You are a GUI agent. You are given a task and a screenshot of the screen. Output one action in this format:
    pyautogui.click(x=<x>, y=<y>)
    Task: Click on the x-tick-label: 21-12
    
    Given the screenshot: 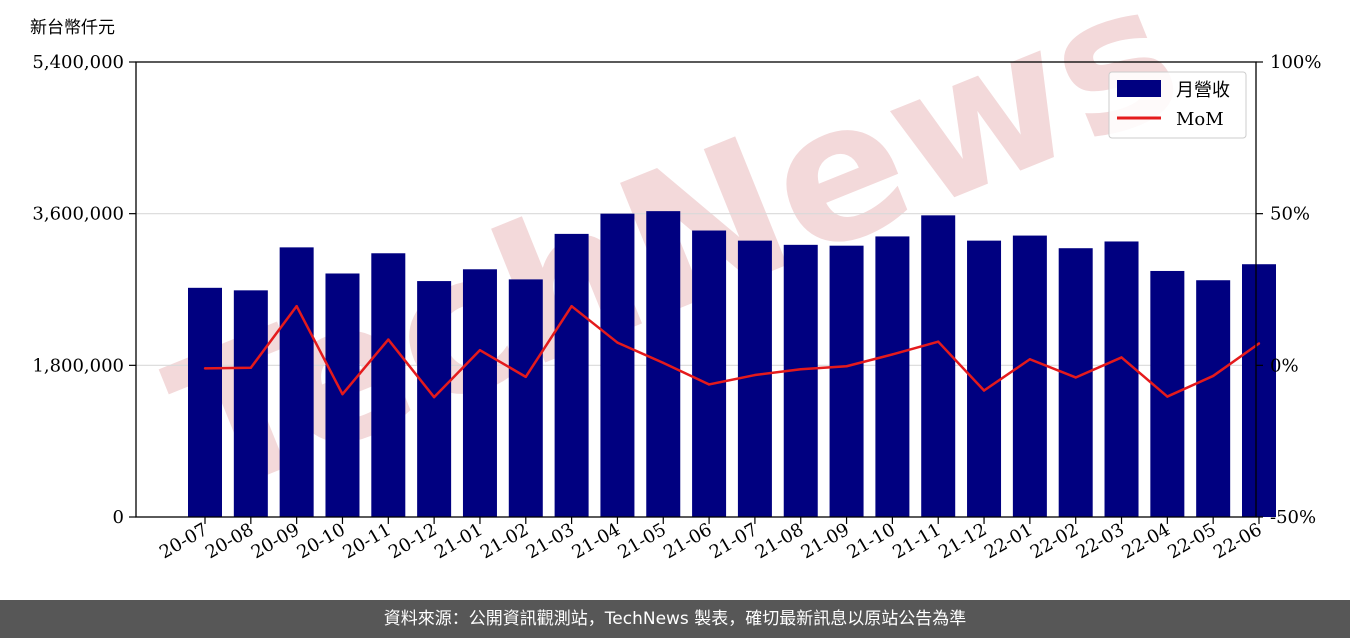 What is the action you would take?
    pyautogui.click(x=962, y=541)
    